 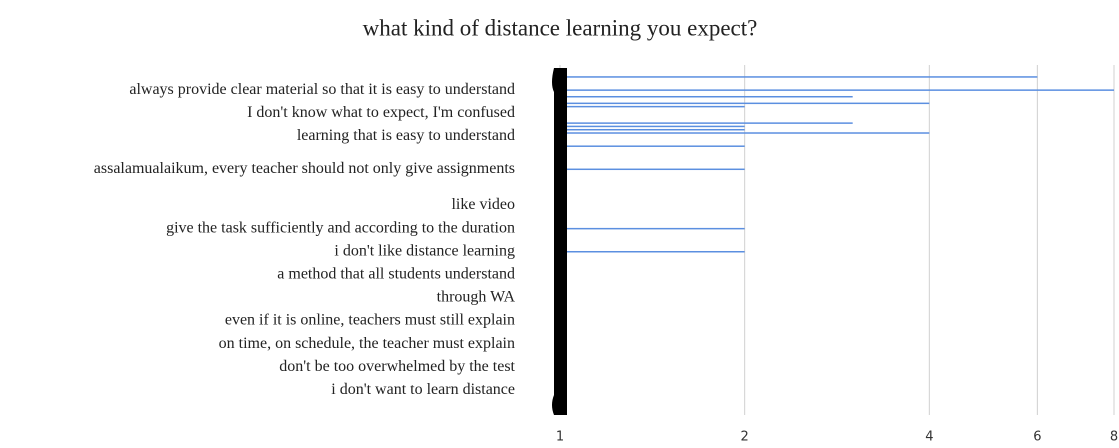 What do you see at coordinates (559, 241) in the screenshot?
I see `axis-bar` at bounding box center [559, 241].